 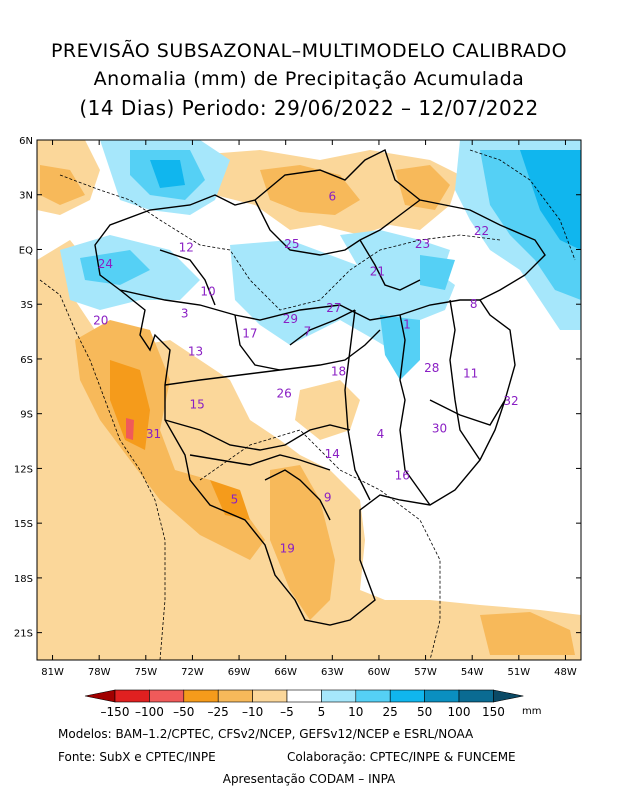 I want to click on lon-tick-label: 48W, so click(x=565, y=672).